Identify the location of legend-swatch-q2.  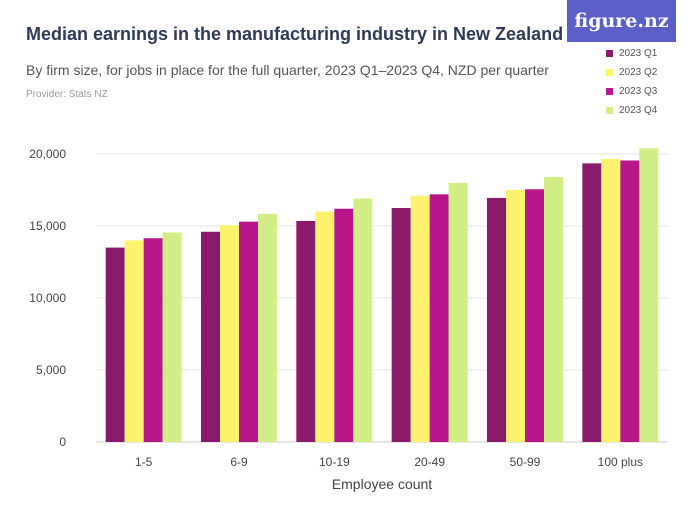
(609, 72).